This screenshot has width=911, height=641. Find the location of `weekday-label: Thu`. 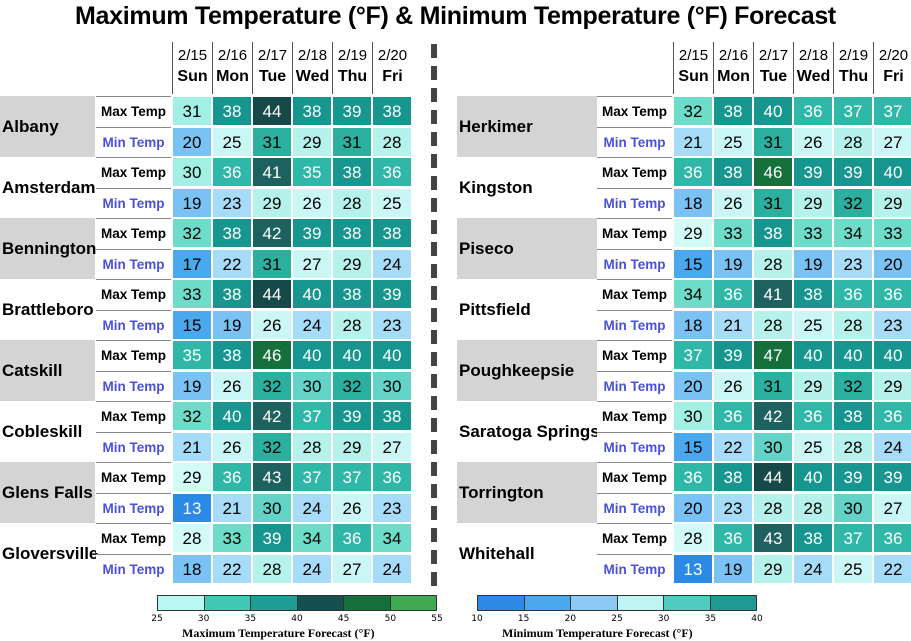

weekday-label: Thu is located at coordinates (853, 76).